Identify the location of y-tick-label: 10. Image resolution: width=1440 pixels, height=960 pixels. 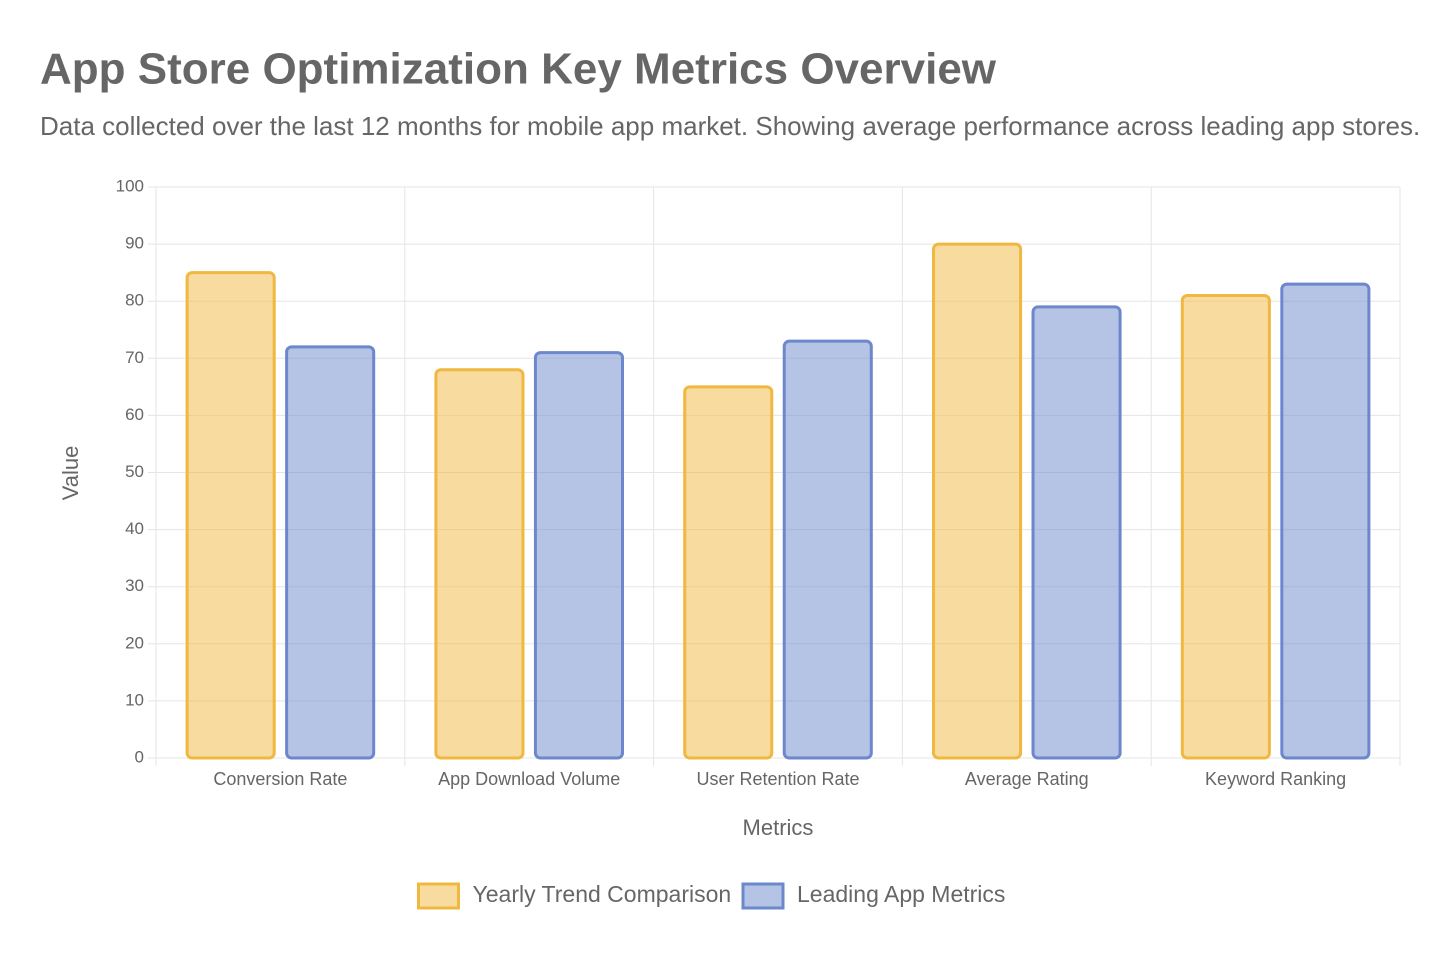
(134, 699).